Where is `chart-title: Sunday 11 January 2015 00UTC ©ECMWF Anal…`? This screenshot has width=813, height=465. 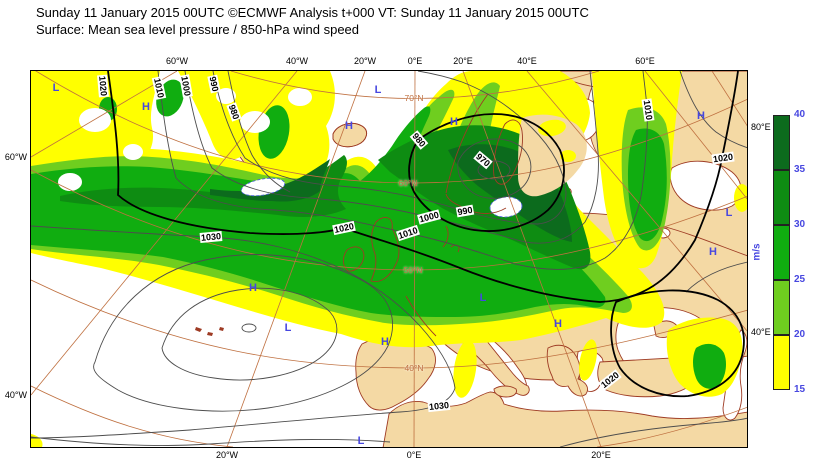
chart-title: Sunday 11 January 2015 00UTC ©ECMWF Anal… is located at coordinates (312, 21).